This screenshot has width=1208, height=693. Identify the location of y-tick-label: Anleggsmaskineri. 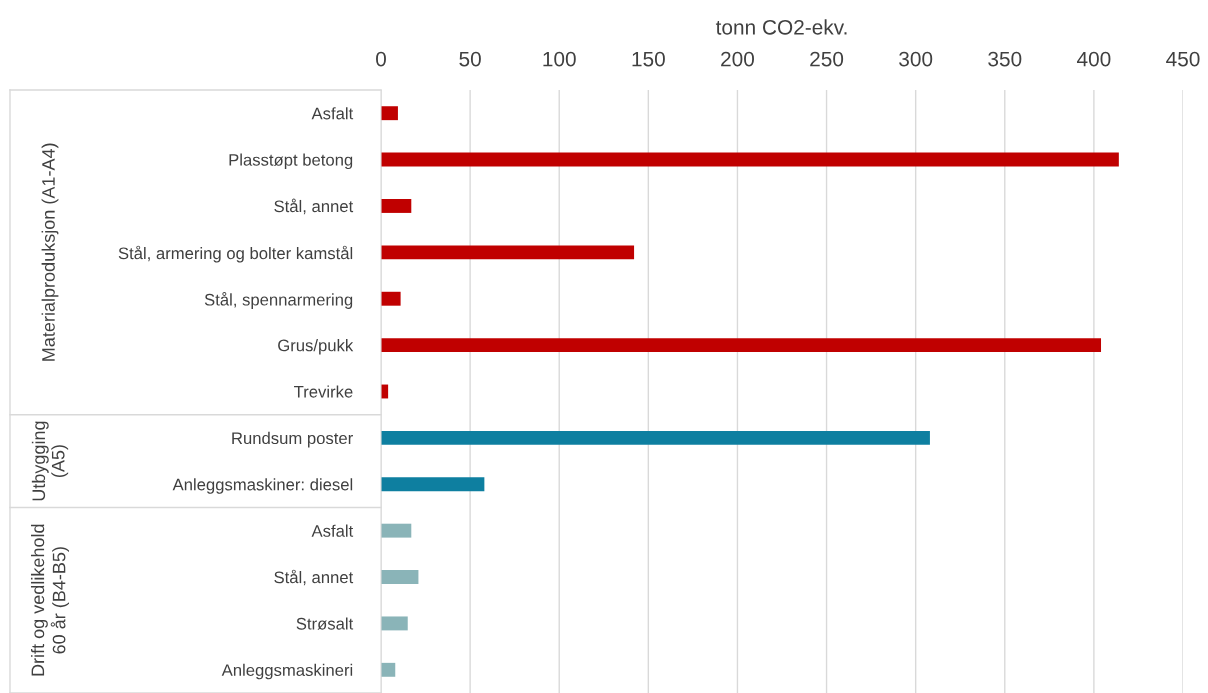
(287, 671).